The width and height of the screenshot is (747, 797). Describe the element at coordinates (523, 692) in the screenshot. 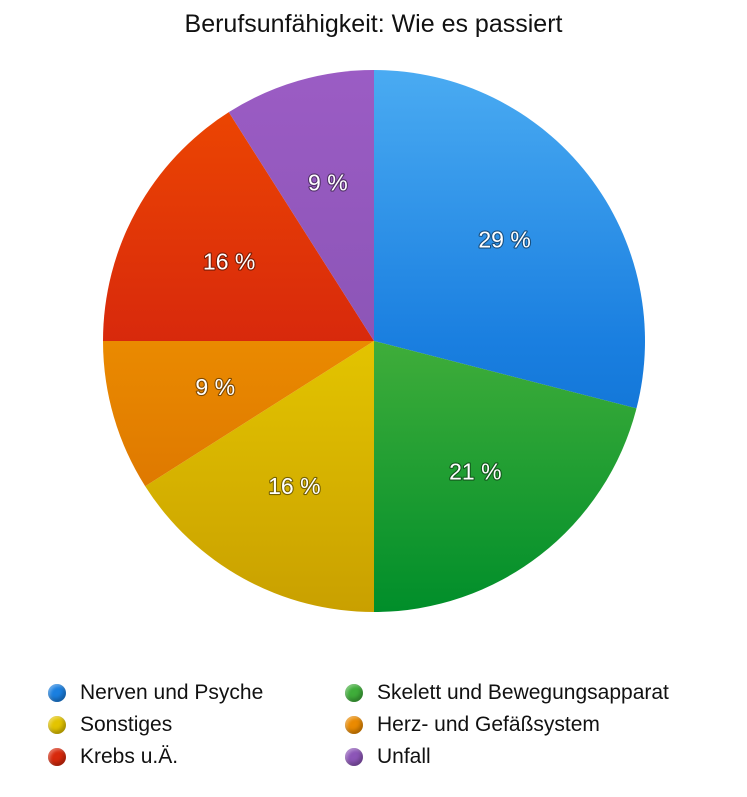

I see `legend-label: Skelett und Bewegungsapparat` at that location.